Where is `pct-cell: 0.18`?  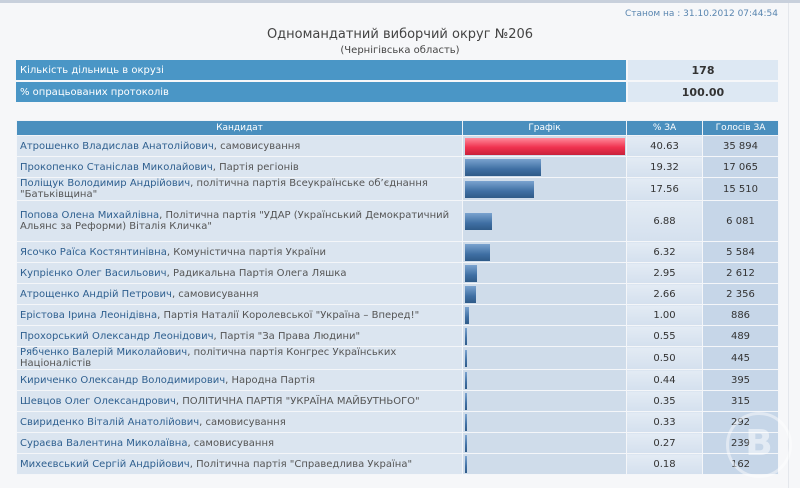
pct-cell: 0.18 is located at coordinates (664, 464).